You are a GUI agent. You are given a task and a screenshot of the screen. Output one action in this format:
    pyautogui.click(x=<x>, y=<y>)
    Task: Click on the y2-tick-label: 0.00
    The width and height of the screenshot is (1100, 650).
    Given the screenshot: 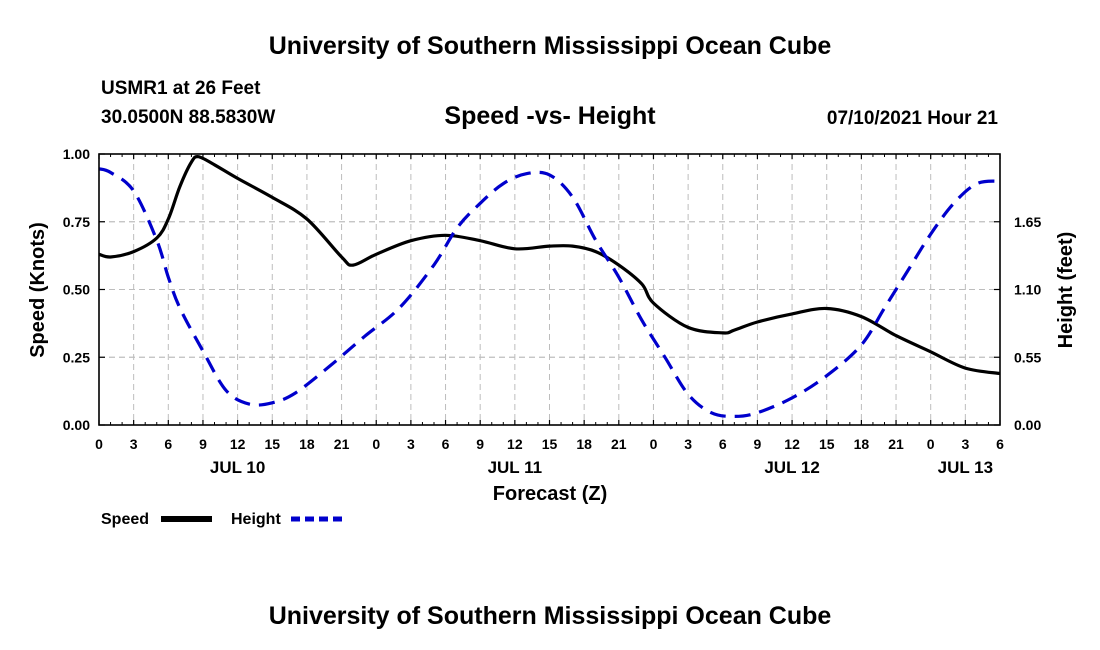 What is the action you would take?
    pyautogui.click(x=1027, y=425)
    